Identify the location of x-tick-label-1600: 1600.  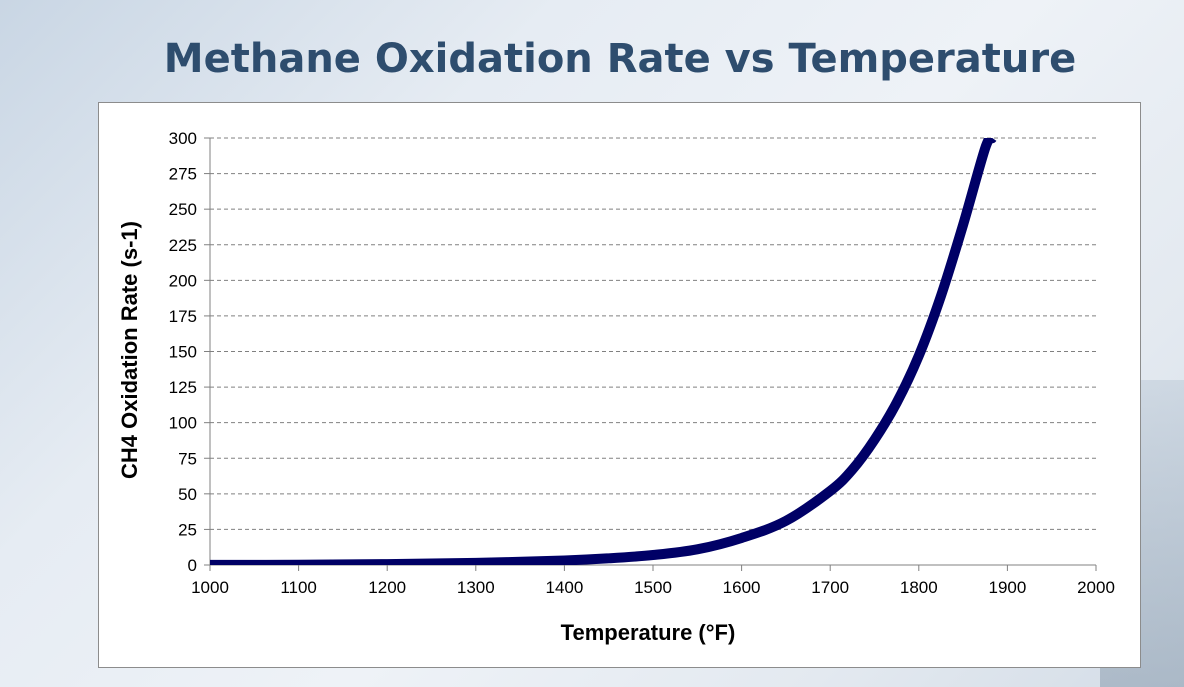
(742, 587).